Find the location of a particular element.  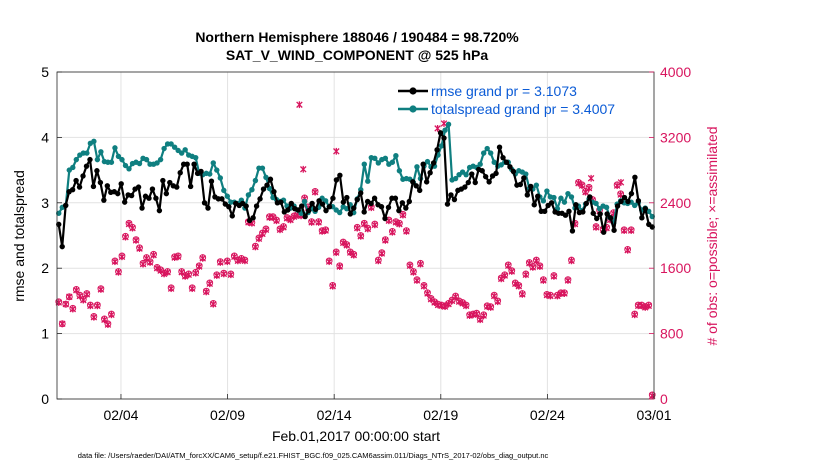

y-left-tick-label: 3 is located at coordinates (45, 203).